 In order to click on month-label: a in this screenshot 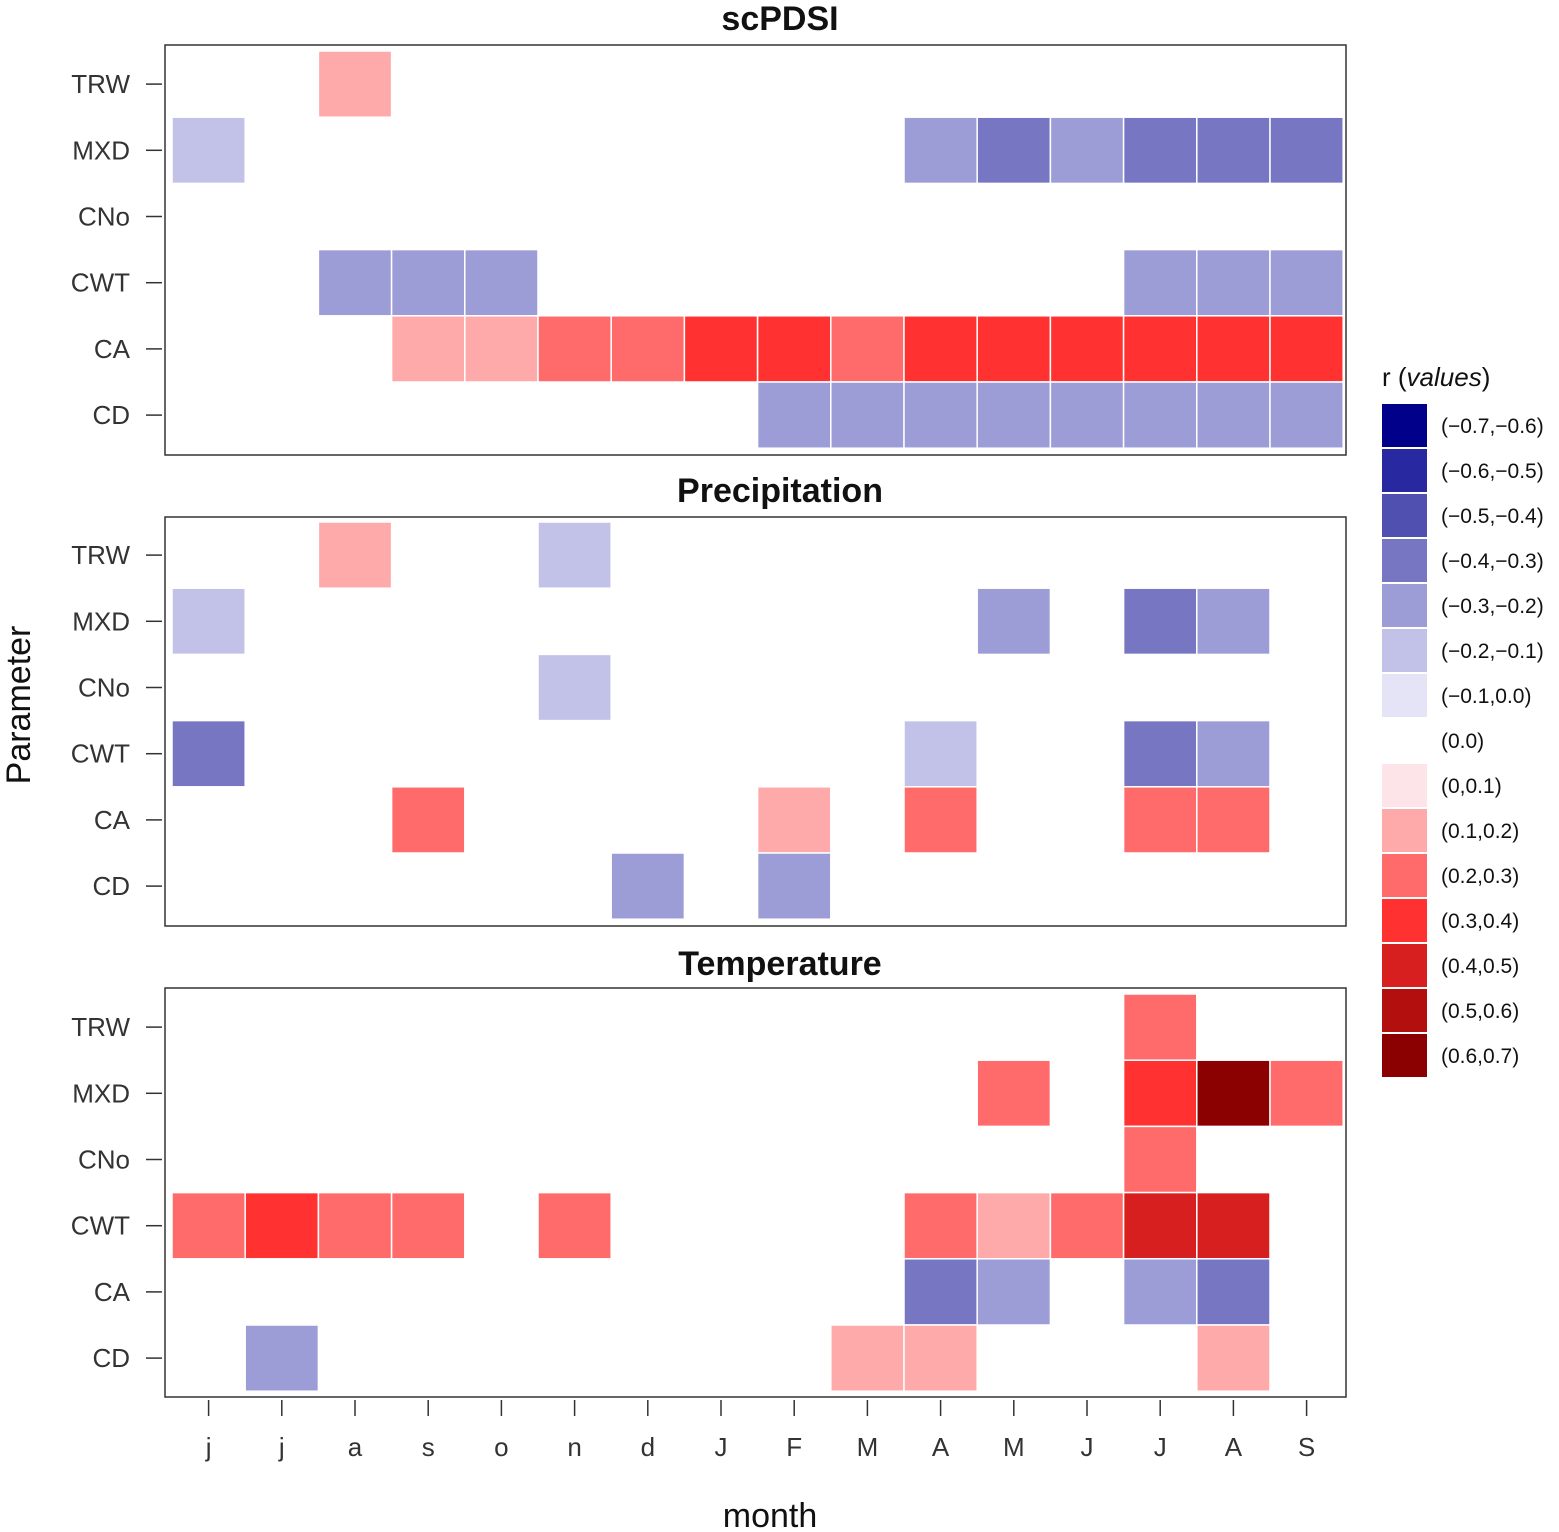, I will do `click(355, 1447)`.